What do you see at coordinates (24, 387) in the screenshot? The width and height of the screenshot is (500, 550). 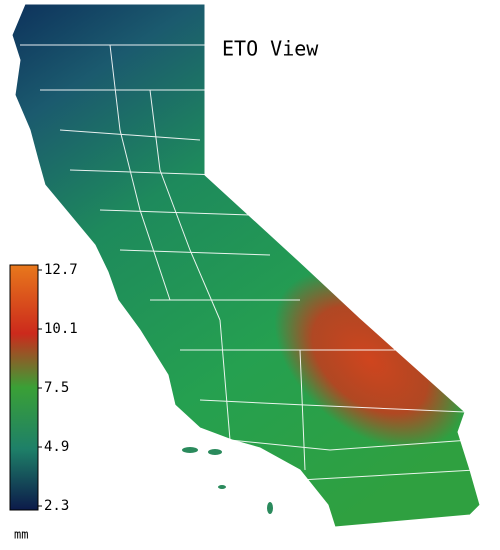 I see `color-bar` at bounding box center [24, 387].